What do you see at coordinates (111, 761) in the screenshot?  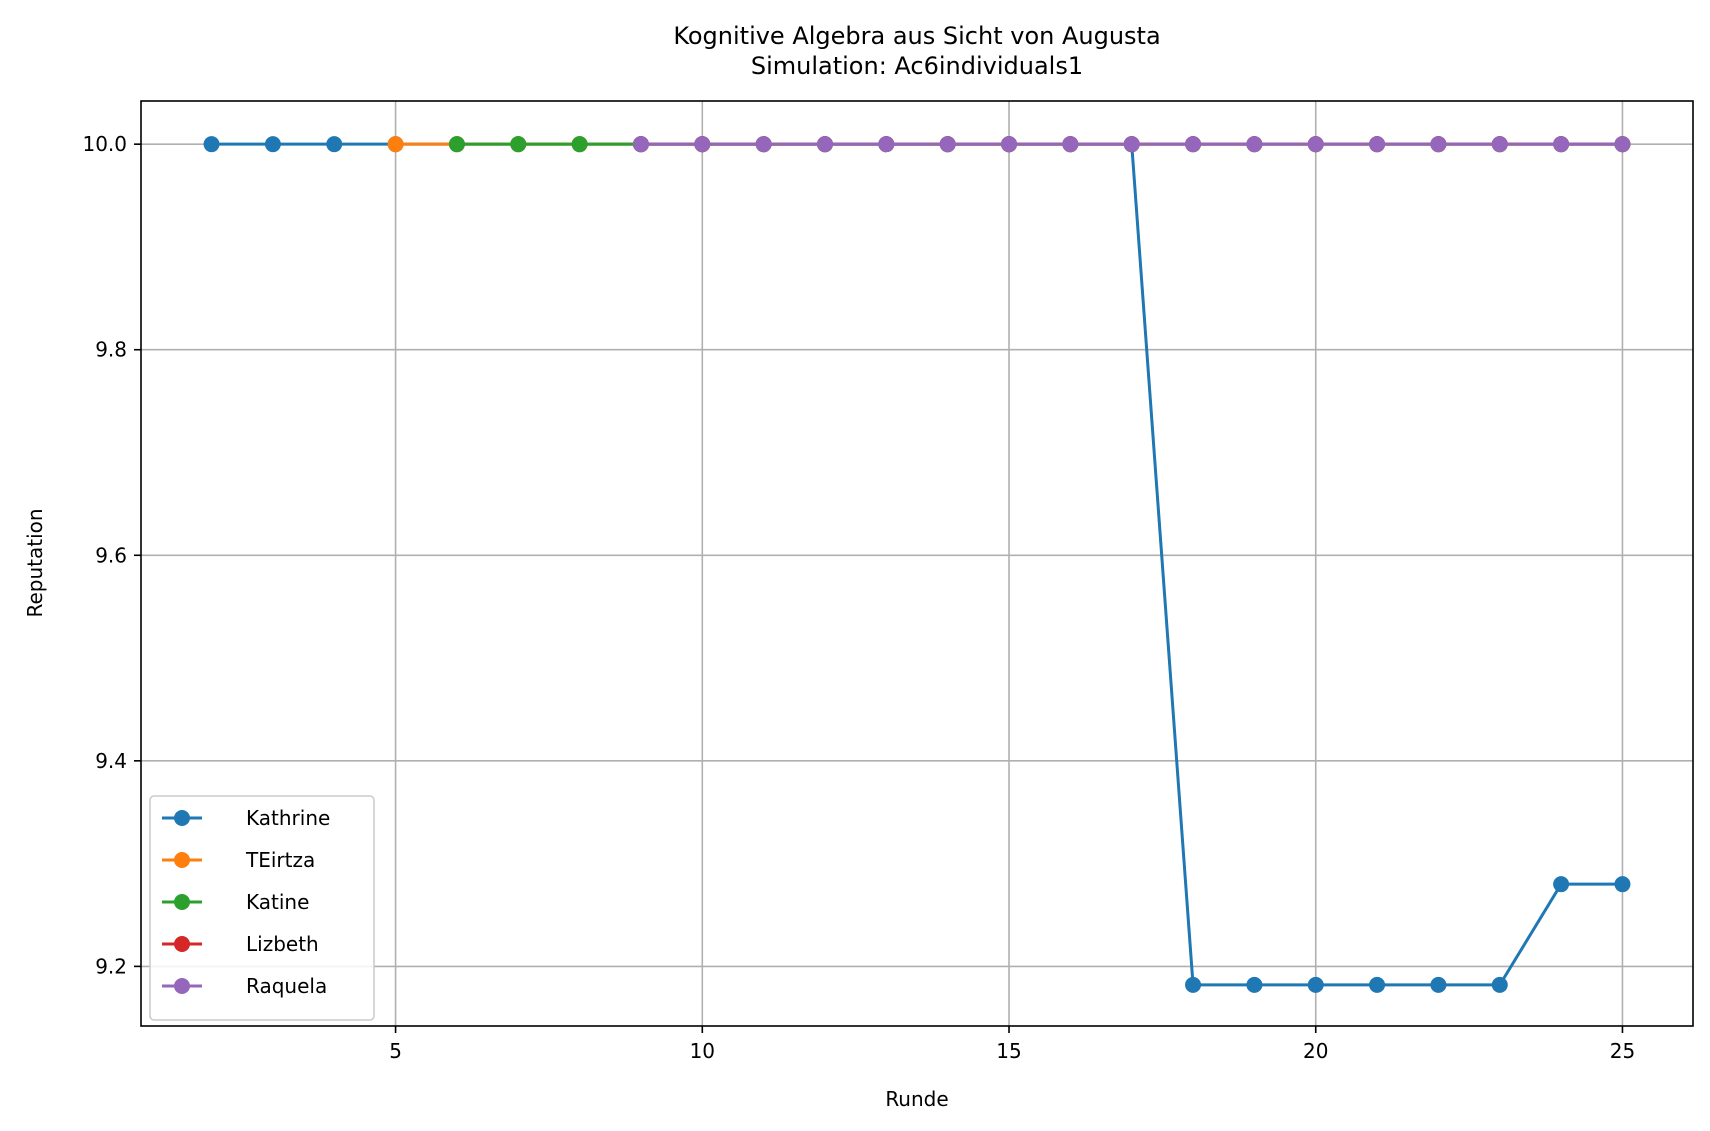 I see `y-tick-label: 9.4` at bounding box center [111, 761].